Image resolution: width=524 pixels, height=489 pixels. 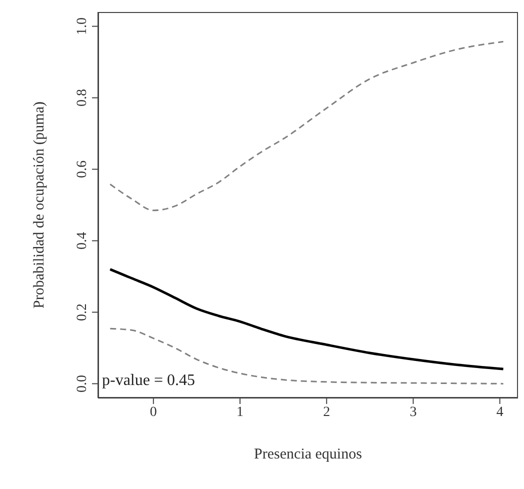 I want to click on y-axis-title: Probabilidad de ocupación (puma), so click(x=39, y=205).